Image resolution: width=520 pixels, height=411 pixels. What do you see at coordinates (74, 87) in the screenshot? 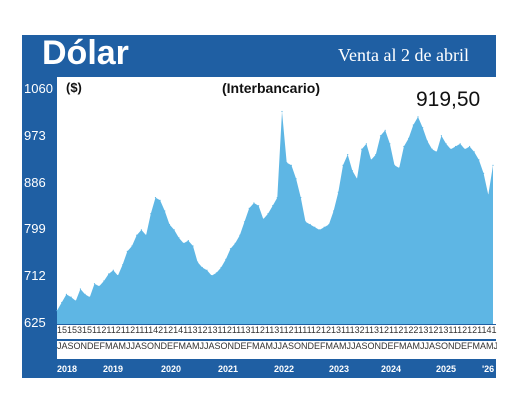
I see `unit-label: ($)` at bounding box center [74, 87].